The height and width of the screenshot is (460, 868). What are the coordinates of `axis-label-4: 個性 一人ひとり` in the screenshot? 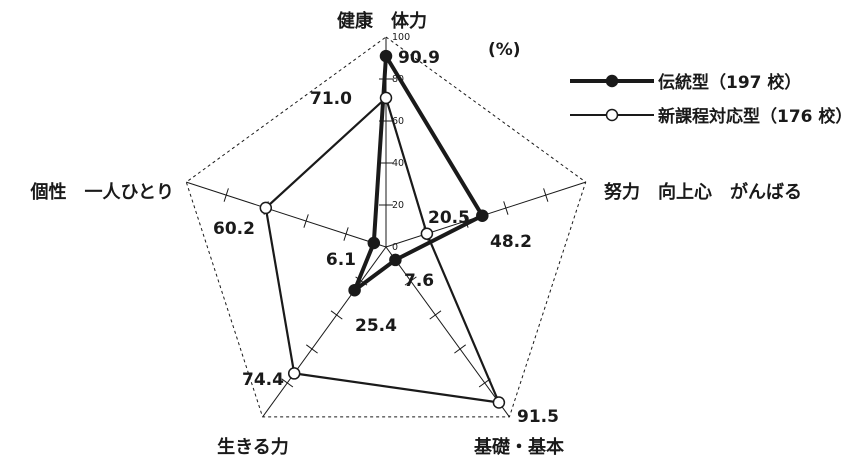 It's located at (102, 192).